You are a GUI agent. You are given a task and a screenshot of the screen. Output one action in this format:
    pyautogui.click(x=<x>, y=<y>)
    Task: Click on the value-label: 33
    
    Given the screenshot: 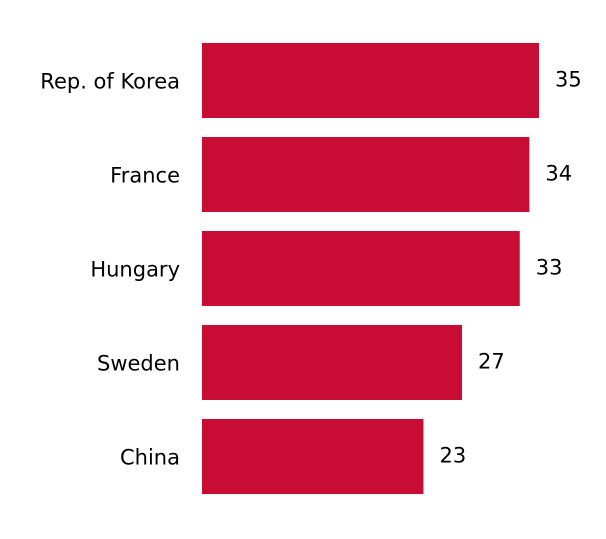 What is the action you would take?
    pyautogui.click(x=549, y=268)
    